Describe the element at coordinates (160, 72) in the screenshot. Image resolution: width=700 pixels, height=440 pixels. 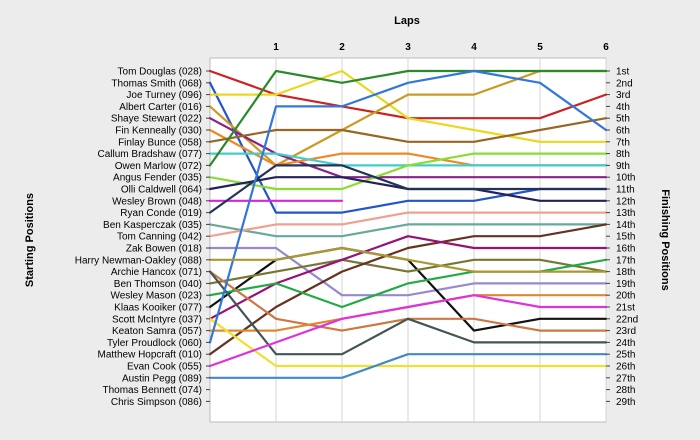
I see `starting-position-label: Tom Douglas (028)` at that location.